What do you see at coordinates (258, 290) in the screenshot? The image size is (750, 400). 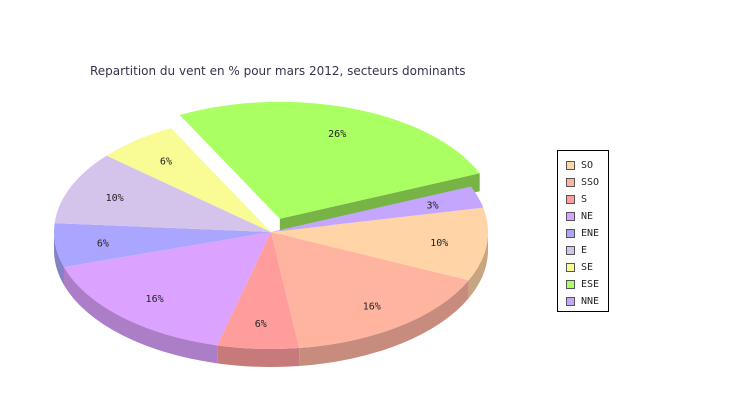 I see `pie-slice-s` at bounding box center [258, 290].